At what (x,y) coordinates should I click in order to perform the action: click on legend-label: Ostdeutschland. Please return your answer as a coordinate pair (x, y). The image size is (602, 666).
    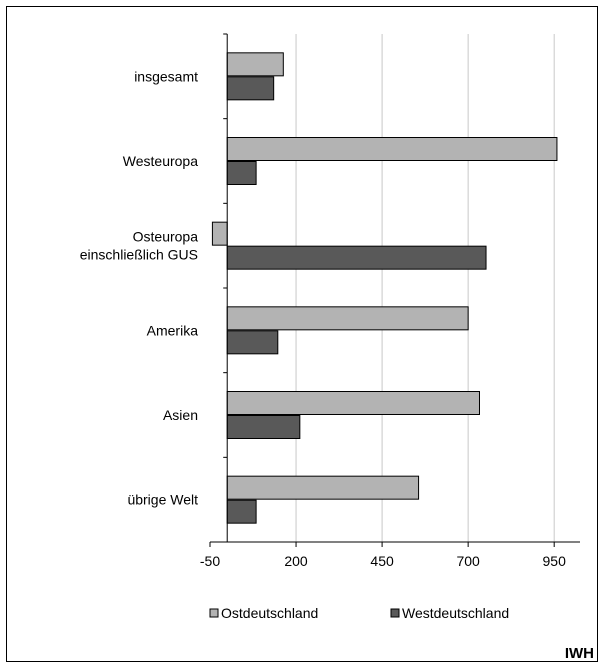
    Looking at the image, I should click on (269, 613).